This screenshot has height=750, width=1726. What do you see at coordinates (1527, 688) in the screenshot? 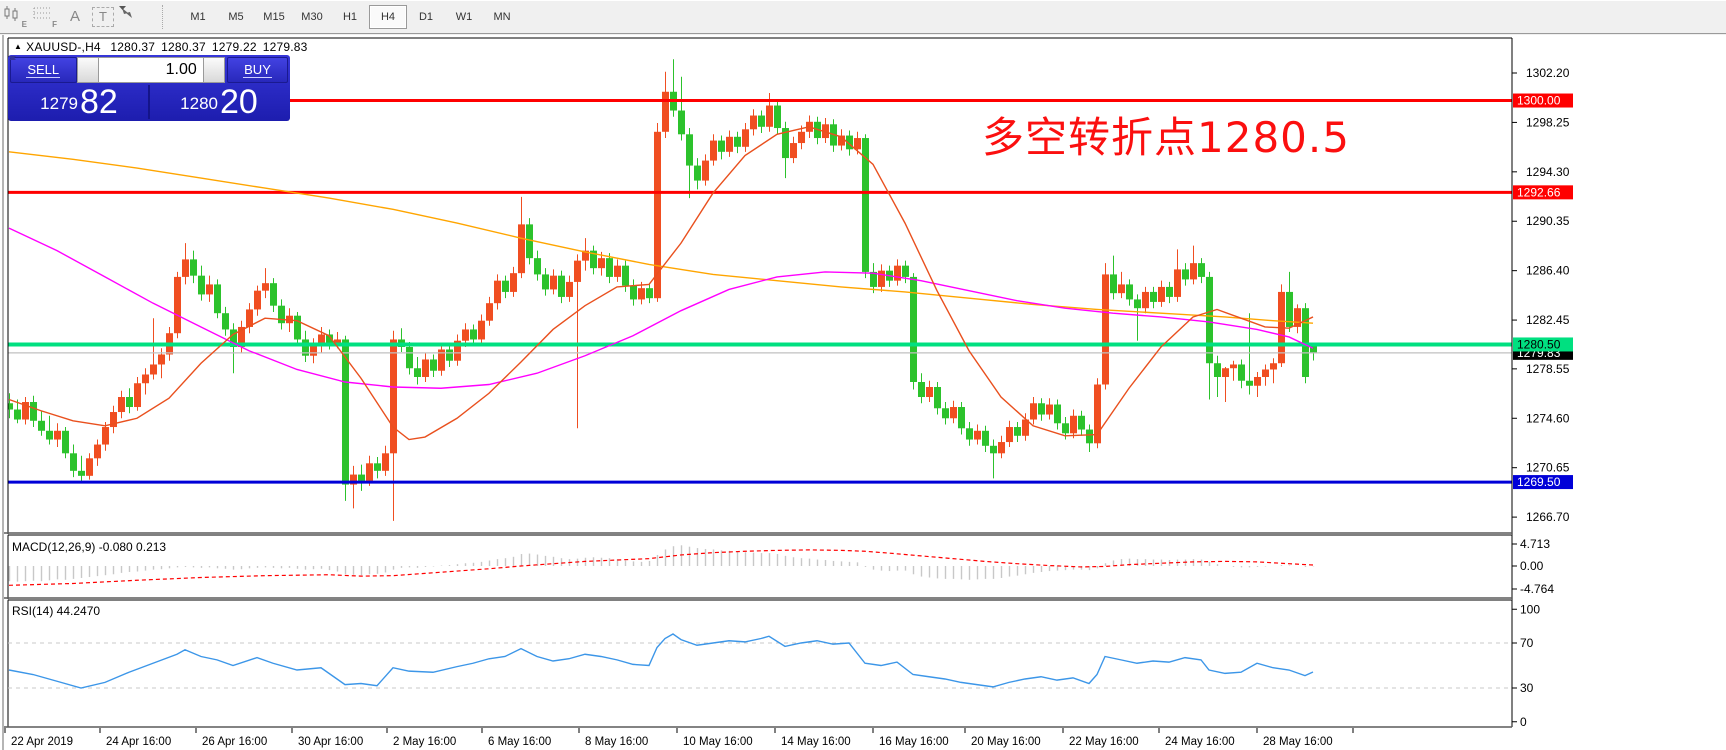
I see `rsi-scale-label: 30` at bounding box center [1527, 688].